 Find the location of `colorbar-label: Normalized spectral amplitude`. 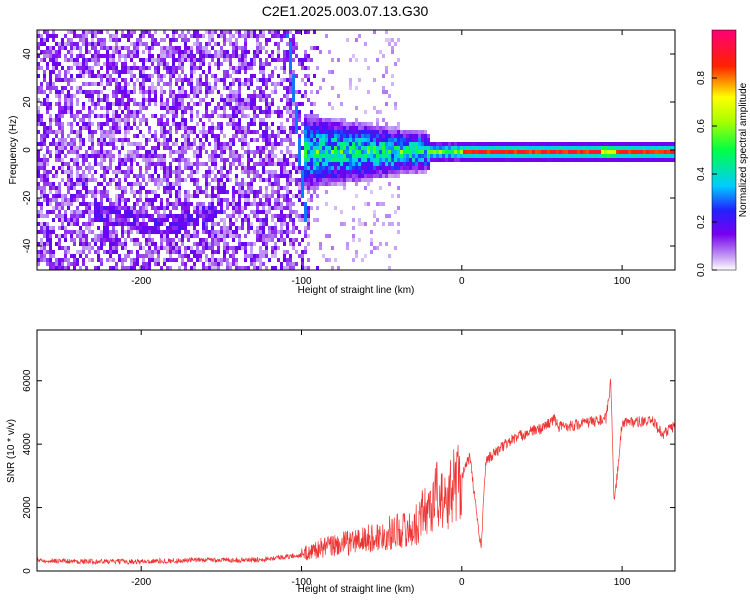

colorbar-label: Normalized spectral amplitude is located at coordinates (743, 149).